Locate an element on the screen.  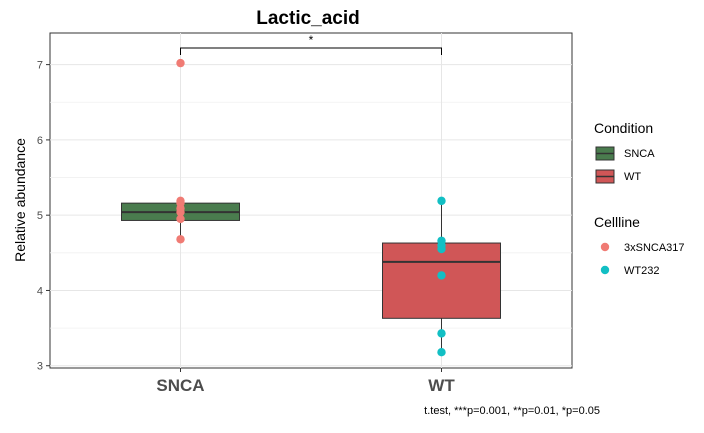
legend-label: WT232 is located at coordinates (641, 271).